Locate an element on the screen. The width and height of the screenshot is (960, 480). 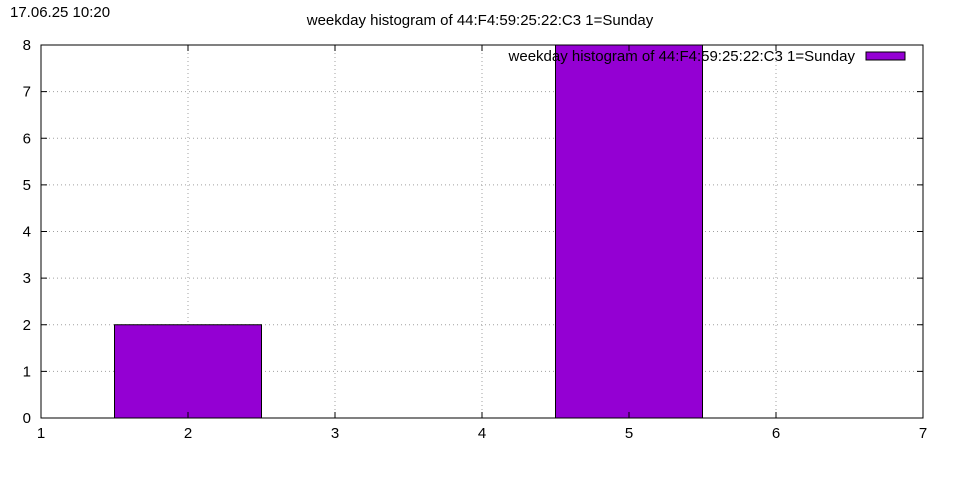
x-tick-labels: 1 2 3 4 5 6 7 is located at coordinates (482, 433).